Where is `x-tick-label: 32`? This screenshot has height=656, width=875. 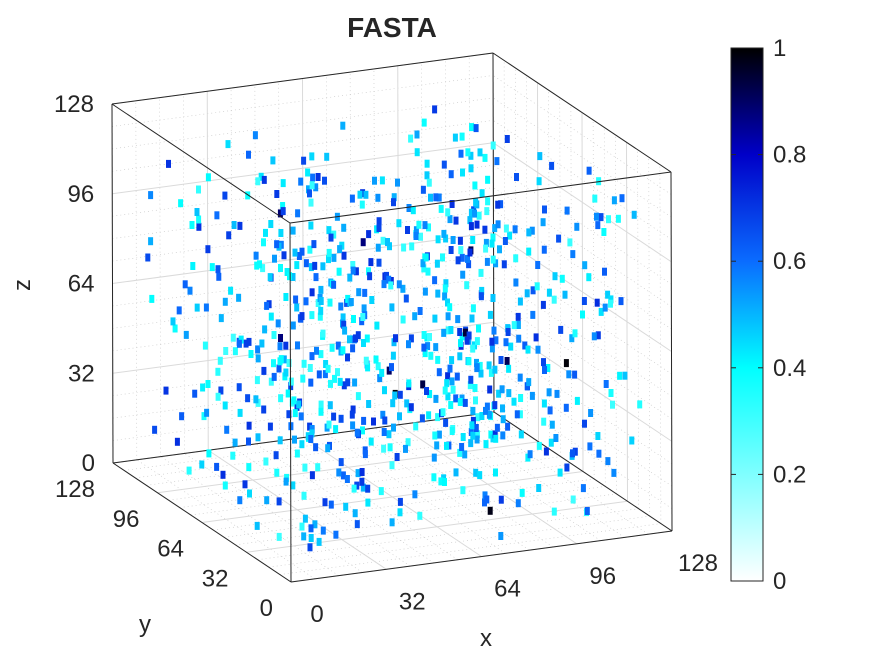
x-tick-label: 32 is located at coordinates (412, 601).